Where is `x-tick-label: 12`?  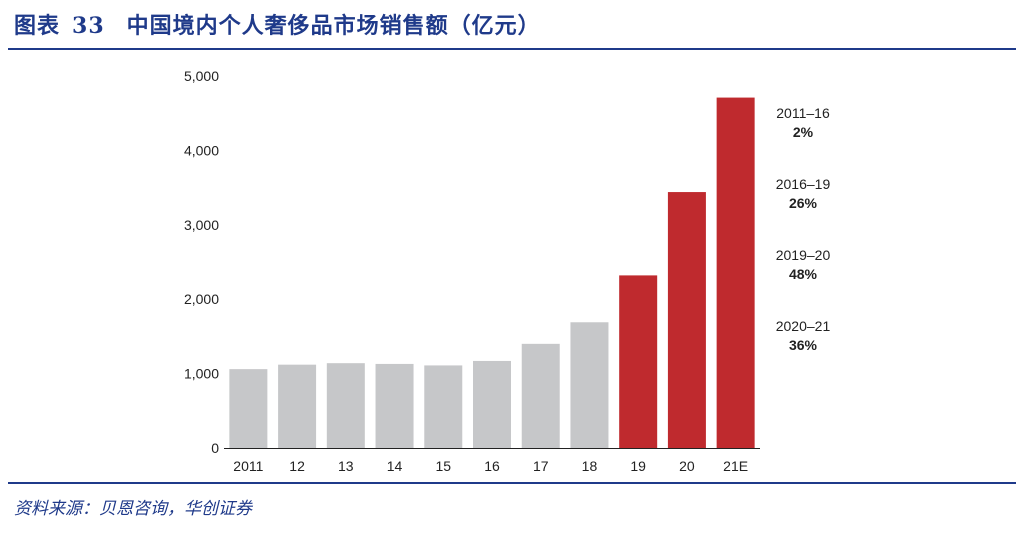 x-tick-label: 12 is located at coordinates (297, 466).